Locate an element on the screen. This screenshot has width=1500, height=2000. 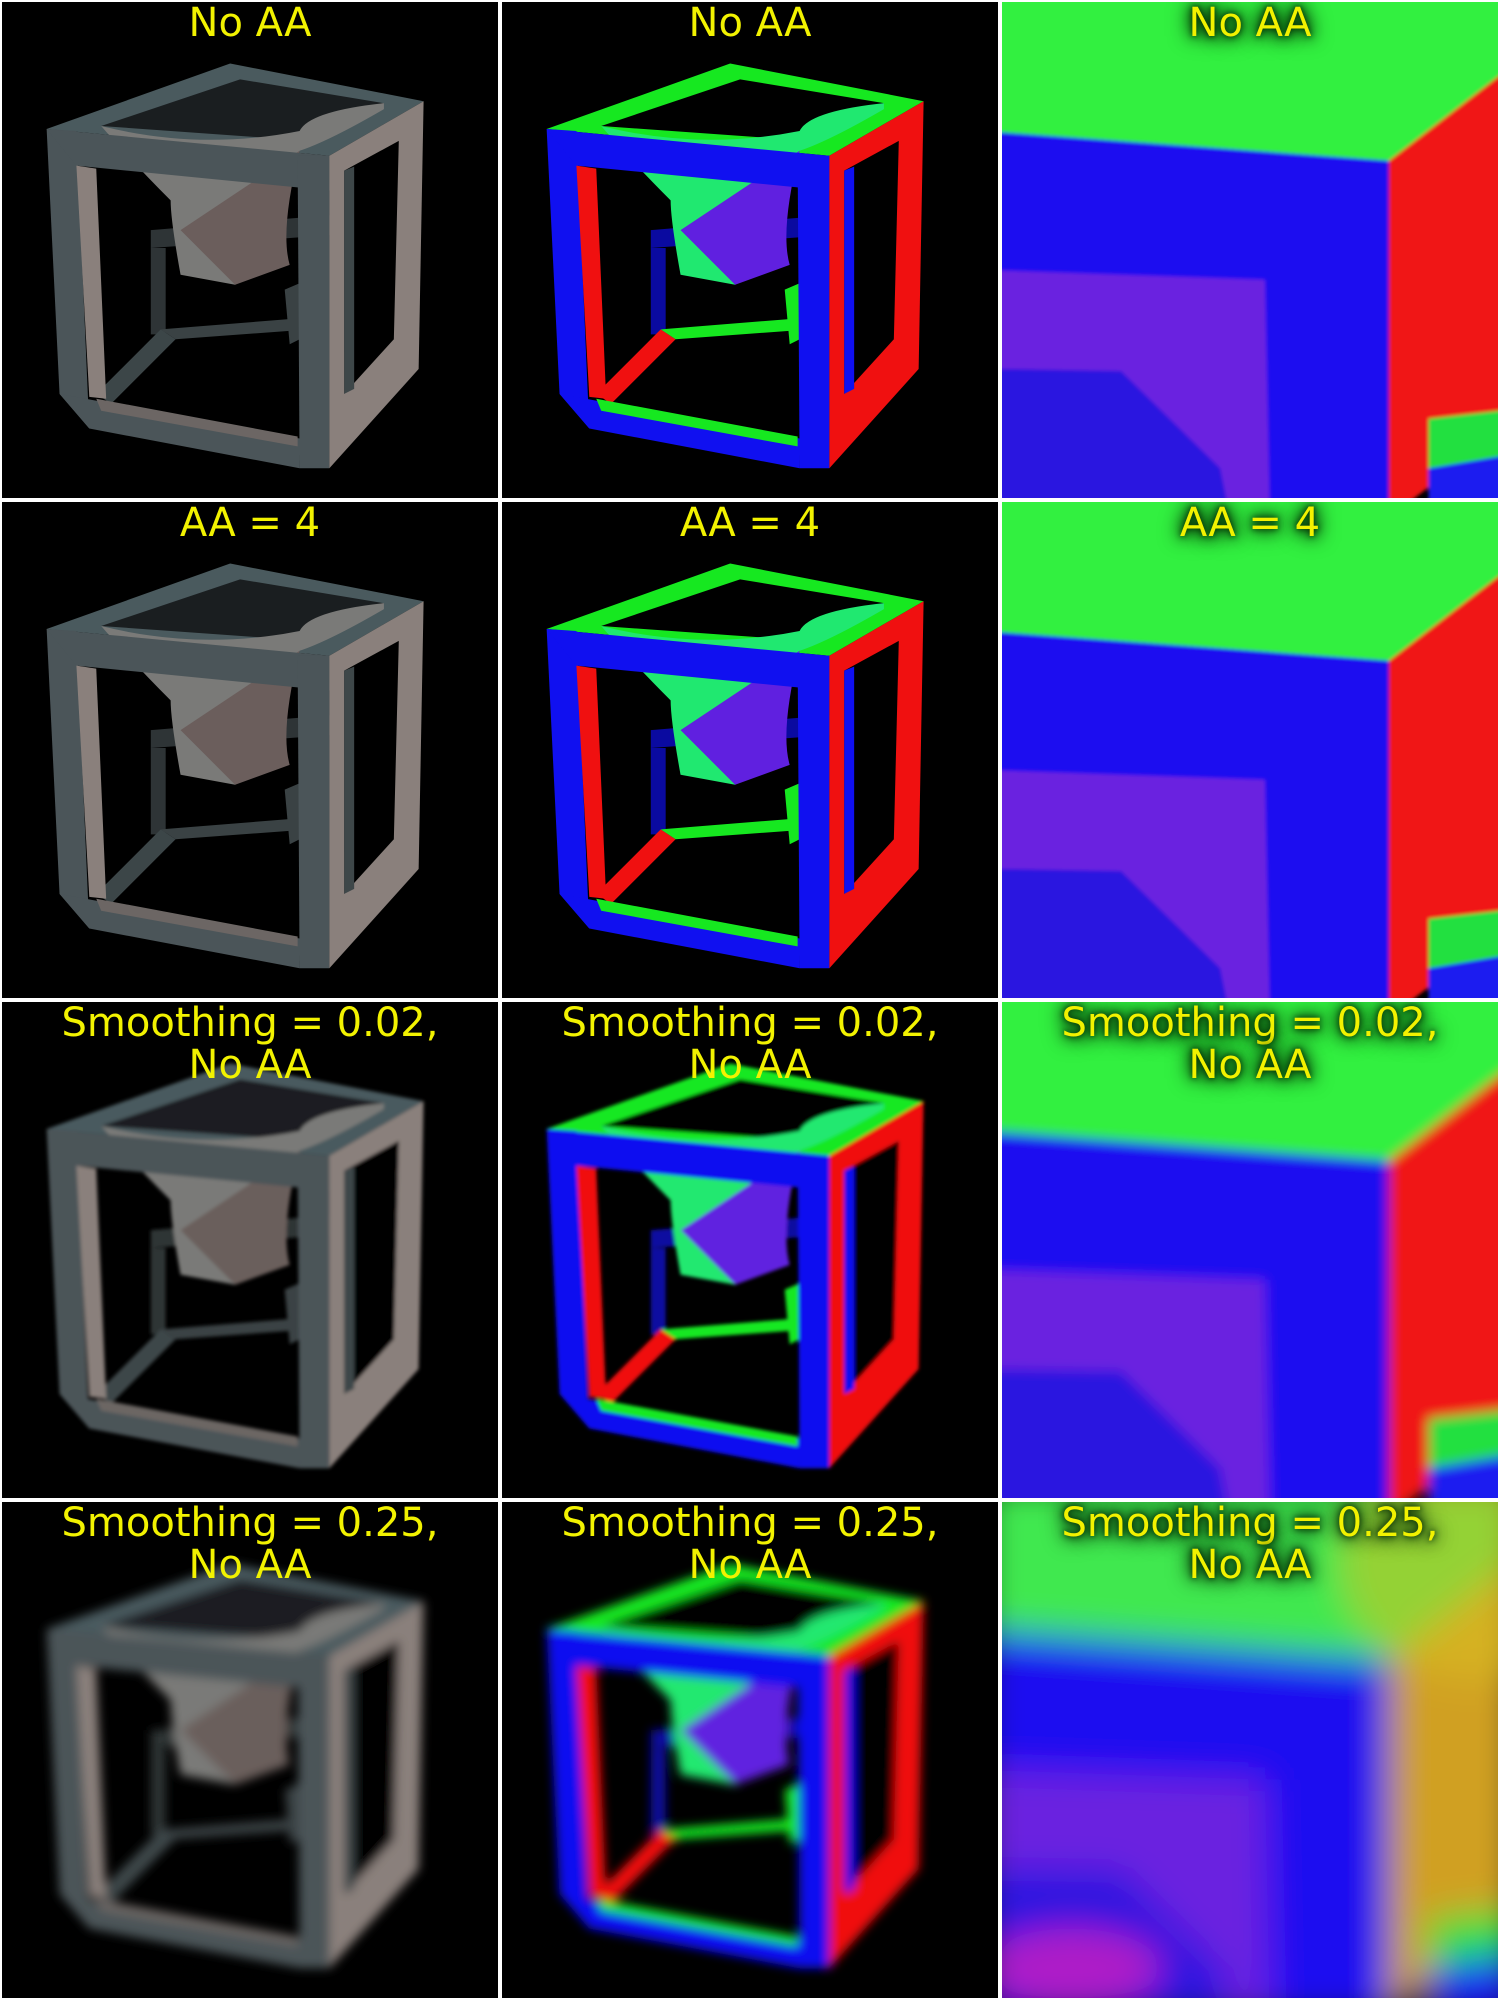
render-panel-no-aa-grey-shaded: No AA is located at coordinates (250, 250).